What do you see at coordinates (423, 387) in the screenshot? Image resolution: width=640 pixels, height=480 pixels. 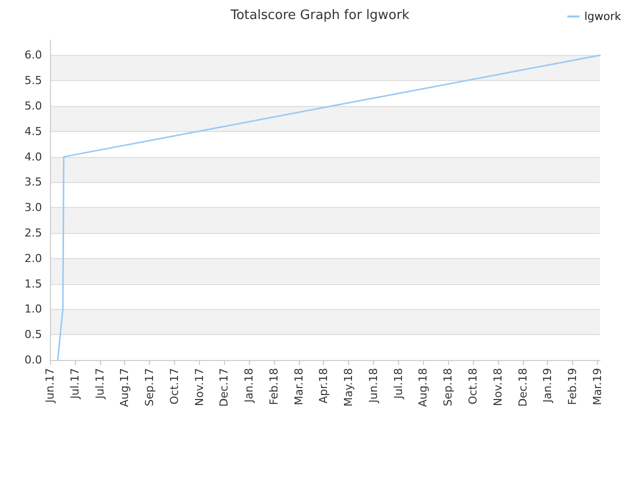 I see `x-tick-label: Aug.18` at bounding box center [423, 387].